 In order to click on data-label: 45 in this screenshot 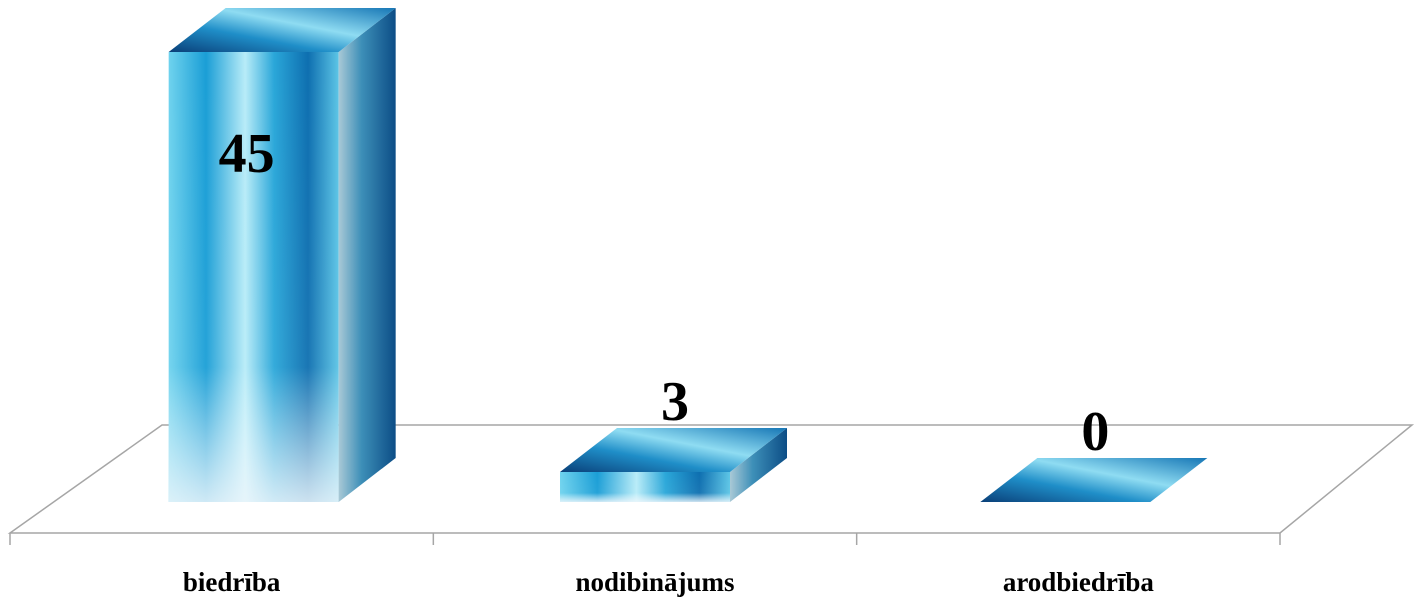, I will do `click(247, 154)`.